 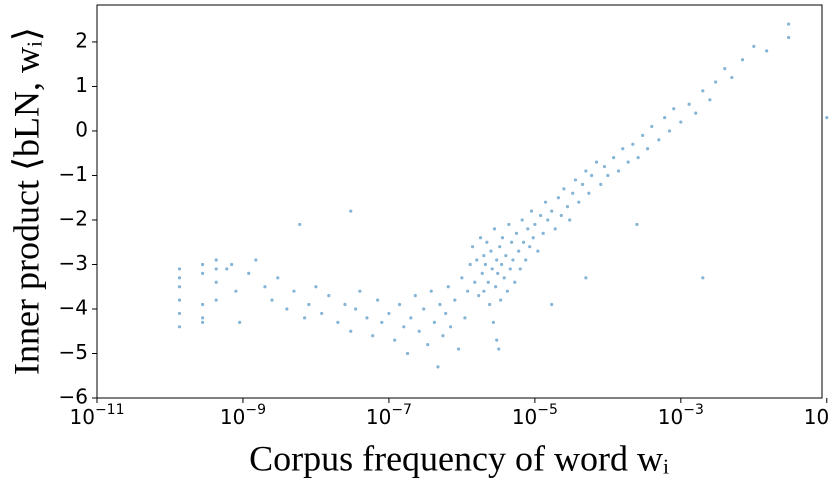 I want to click on y-tick-label: −1, so click(x=73, y=174).